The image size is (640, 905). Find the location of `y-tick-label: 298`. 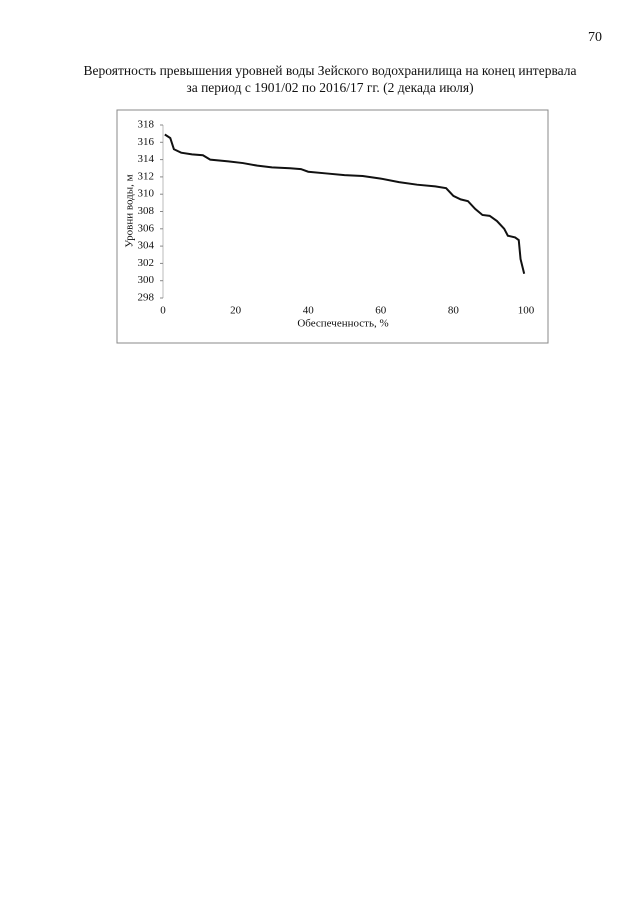

y-tick-label: 298 is located at coordinates (146, 298).